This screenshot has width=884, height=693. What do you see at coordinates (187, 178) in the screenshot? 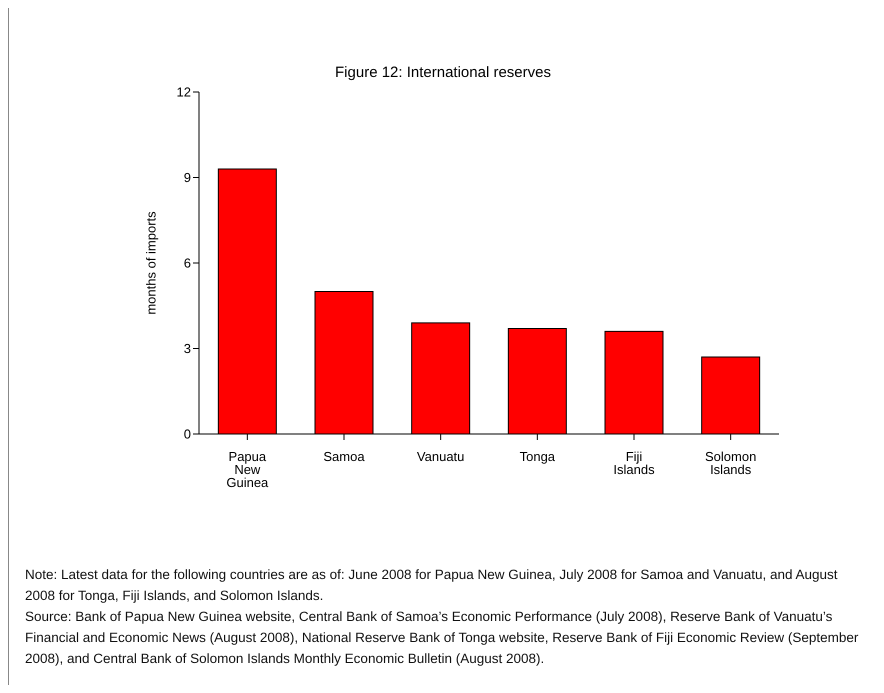
I see `y-tick-label: 9` at bounding box center [187, 178].